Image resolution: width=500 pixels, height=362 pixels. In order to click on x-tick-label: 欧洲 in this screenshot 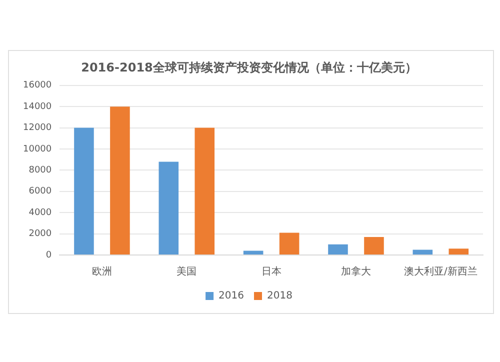, I will do `click(102, 272)`.